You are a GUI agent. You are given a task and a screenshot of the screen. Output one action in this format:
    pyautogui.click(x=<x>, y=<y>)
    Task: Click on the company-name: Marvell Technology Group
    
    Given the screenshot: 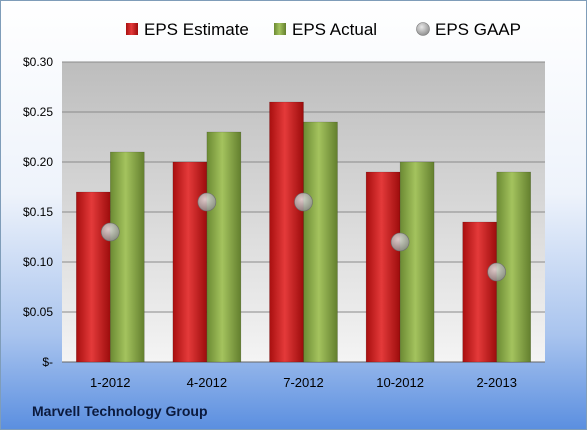 What is the action you would take?
    pyautogui.click(x=120, y=411)
    